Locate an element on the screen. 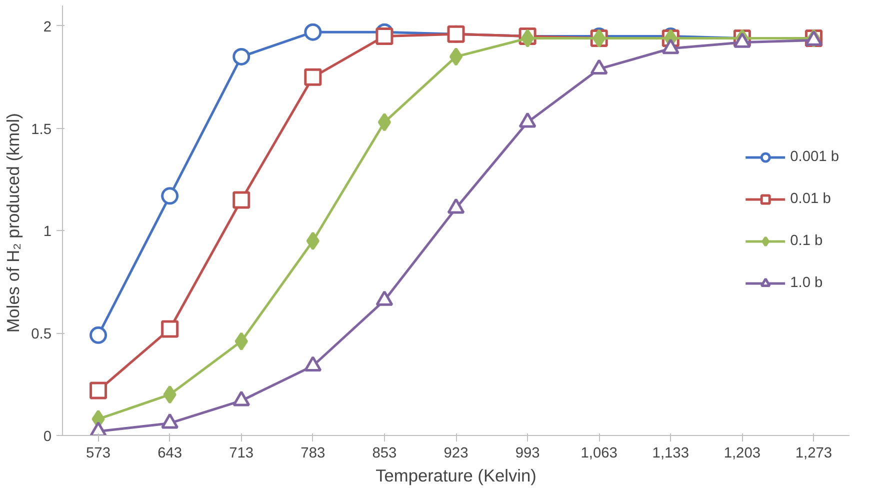  x-tick-label: 573 is located at coordinates (98, 454).